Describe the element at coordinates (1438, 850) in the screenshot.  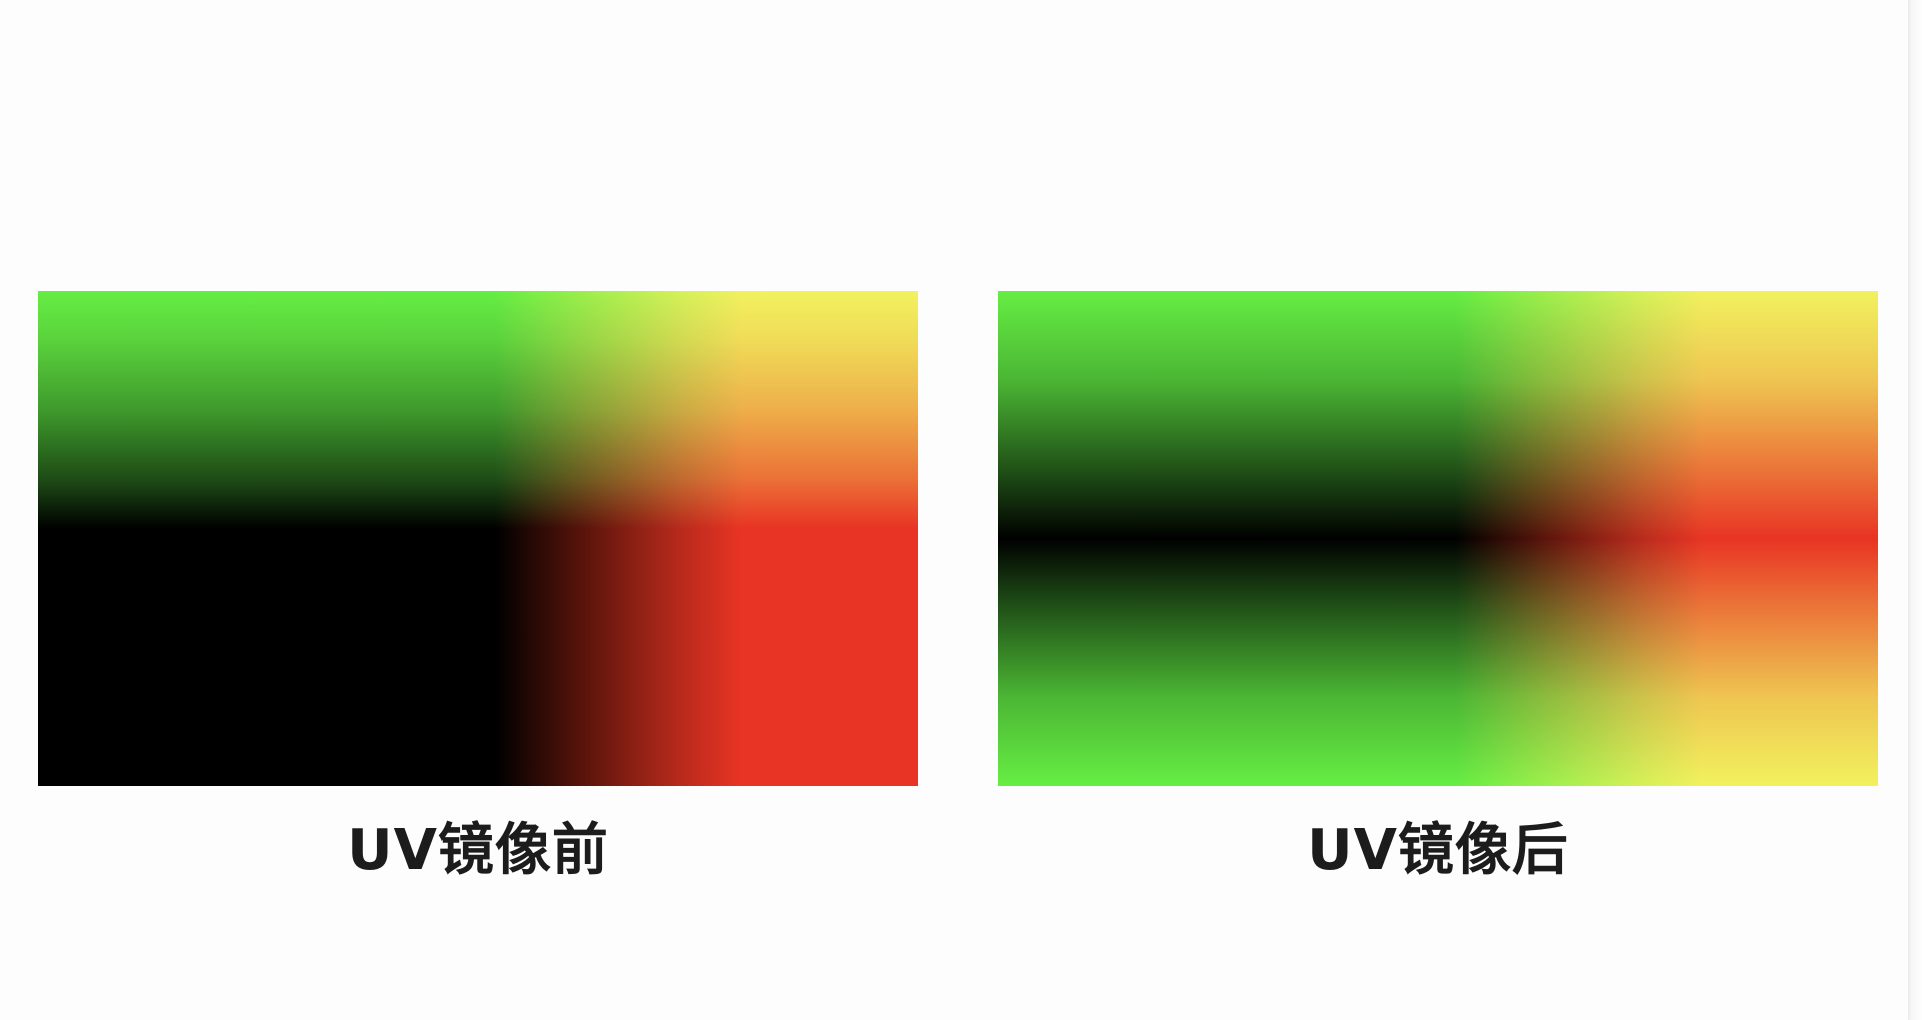
I see `caption-after-mirror: UV镜像后` at that location.